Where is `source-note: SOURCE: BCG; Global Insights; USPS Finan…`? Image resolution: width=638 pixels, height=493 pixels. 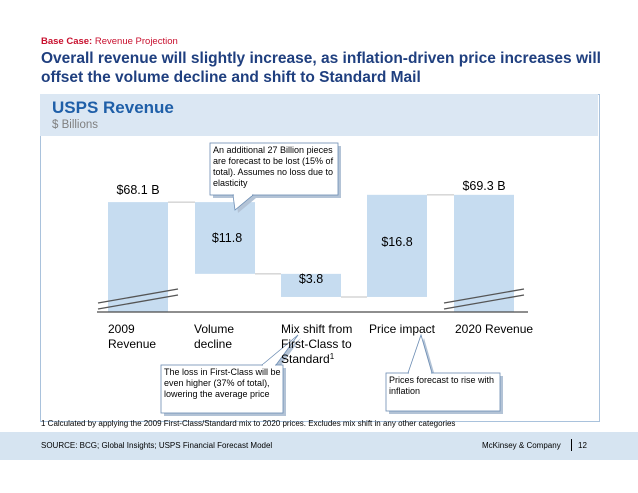 source-note: SOURCE: BCG; Global Insights; USPS Finan… is located at coordinates (157, 445).